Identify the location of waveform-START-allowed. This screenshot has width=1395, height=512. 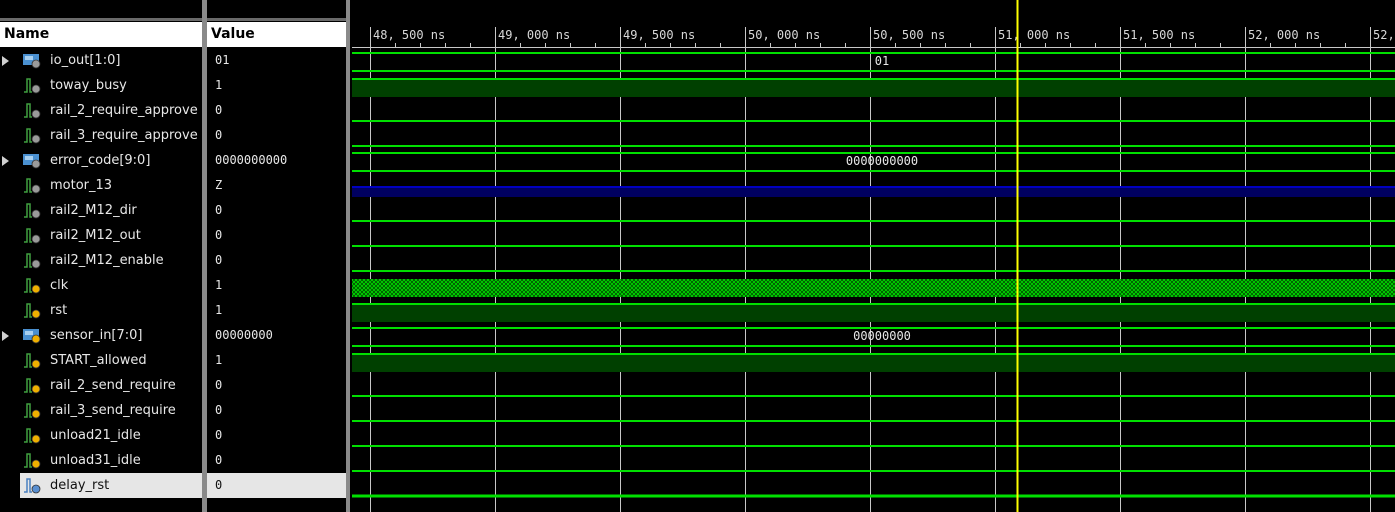
(873, 362).